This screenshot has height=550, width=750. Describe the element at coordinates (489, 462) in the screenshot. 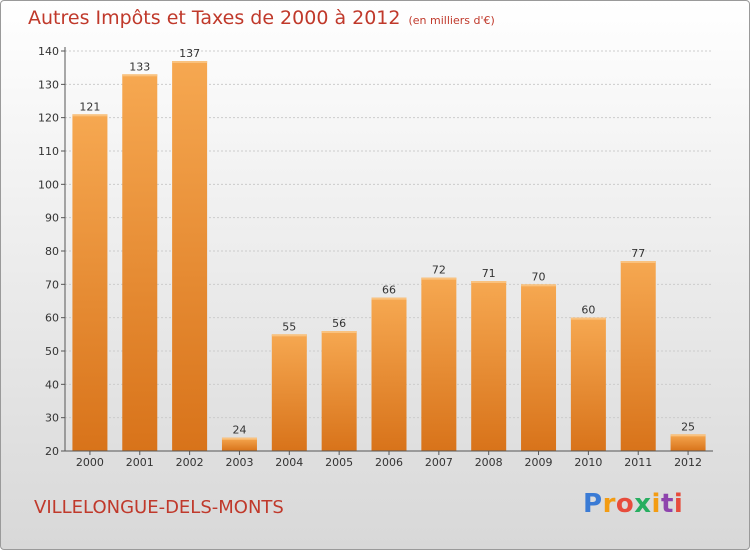

I see `x-tick-label: 2008` at that location.